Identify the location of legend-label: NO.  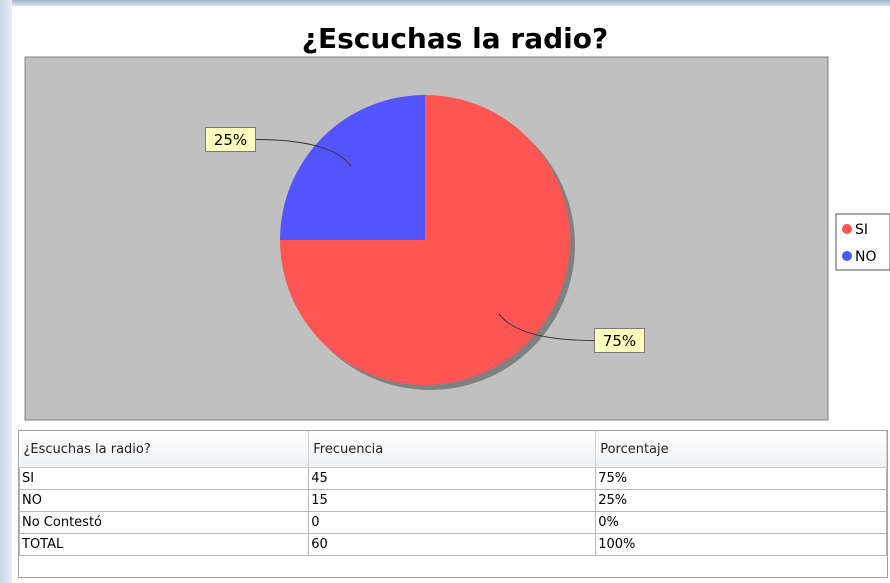
(866, 257).